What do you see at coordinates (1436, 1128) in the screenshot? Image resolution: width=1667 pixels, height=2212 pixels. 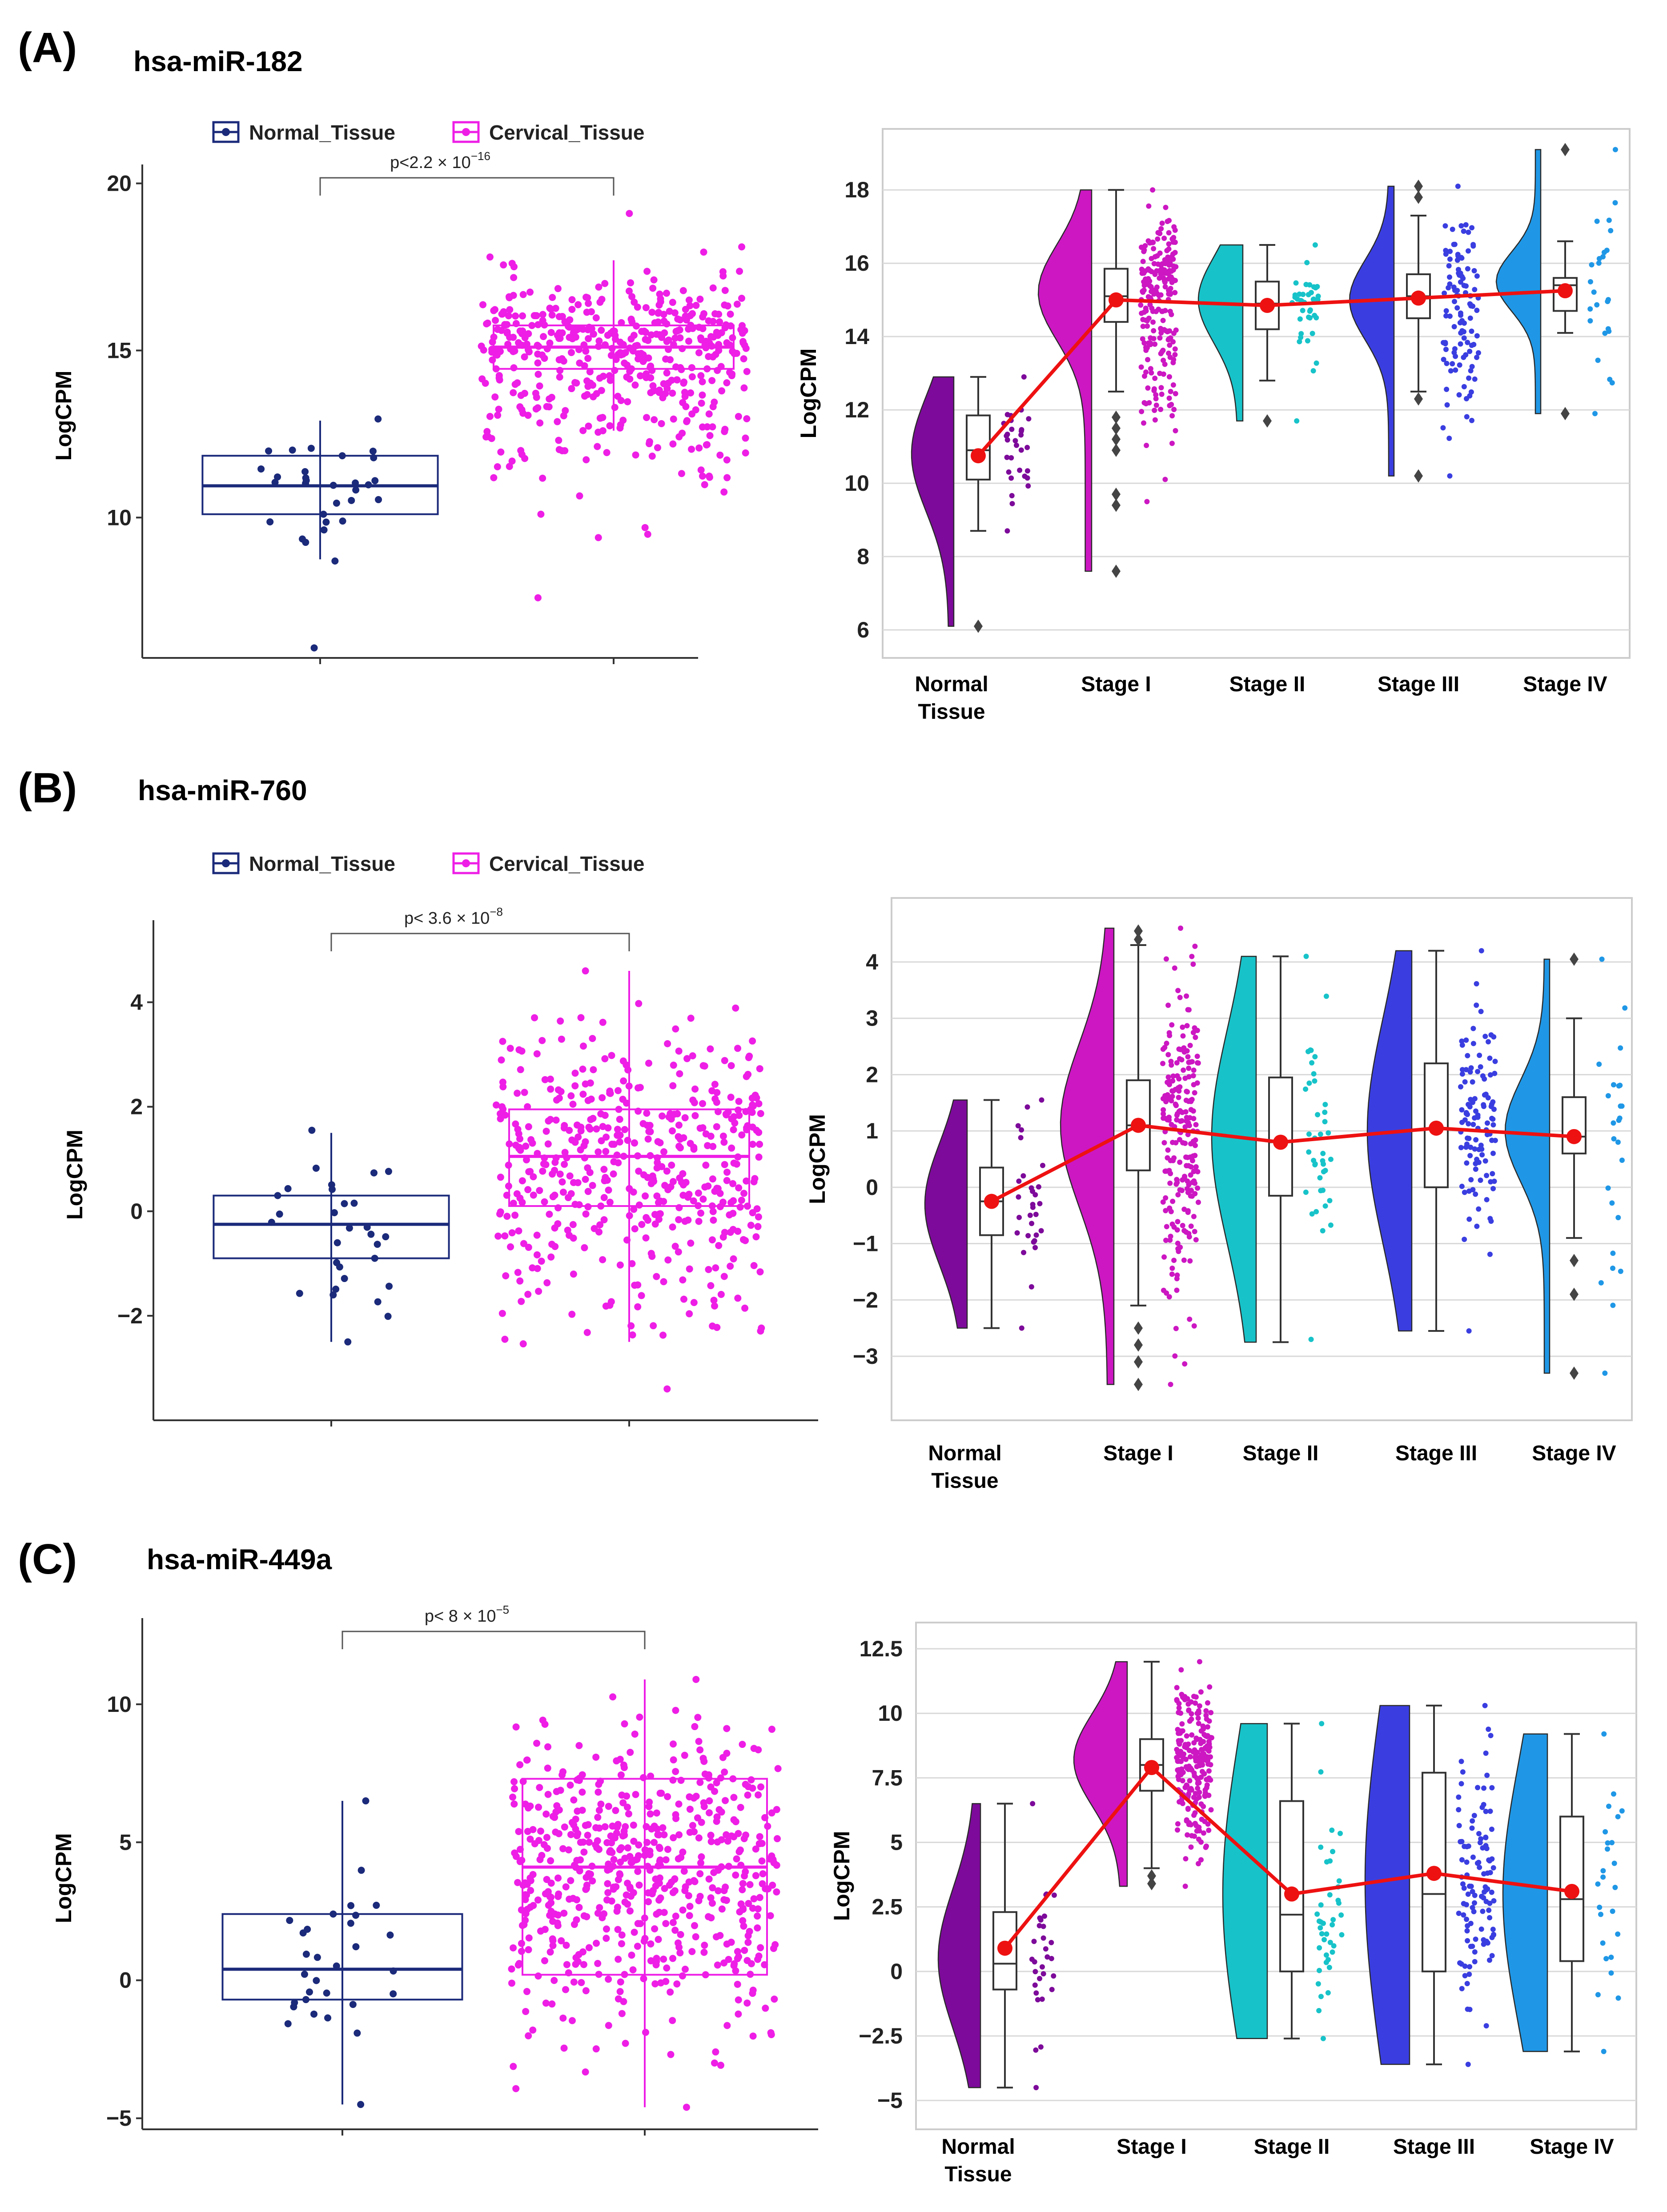 I see `mean-point` at bounding box center [1436, 1128].